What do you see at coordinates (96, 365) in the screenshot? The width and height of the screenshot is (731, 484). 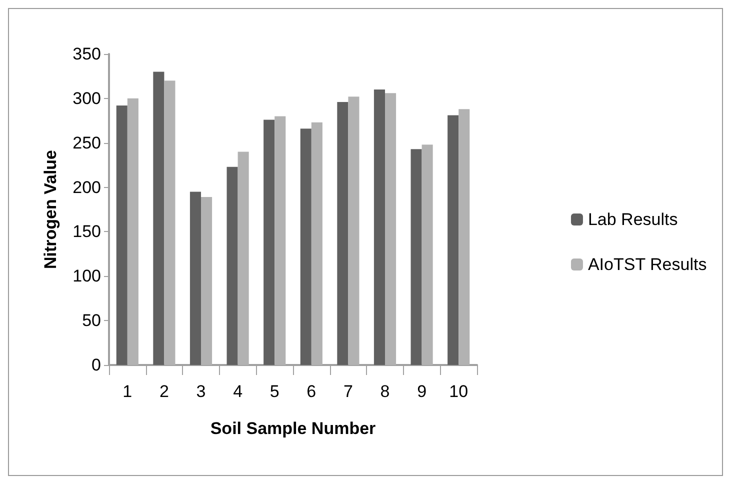 I see `y-tick-label: 0` at bounding box center [96, 365].